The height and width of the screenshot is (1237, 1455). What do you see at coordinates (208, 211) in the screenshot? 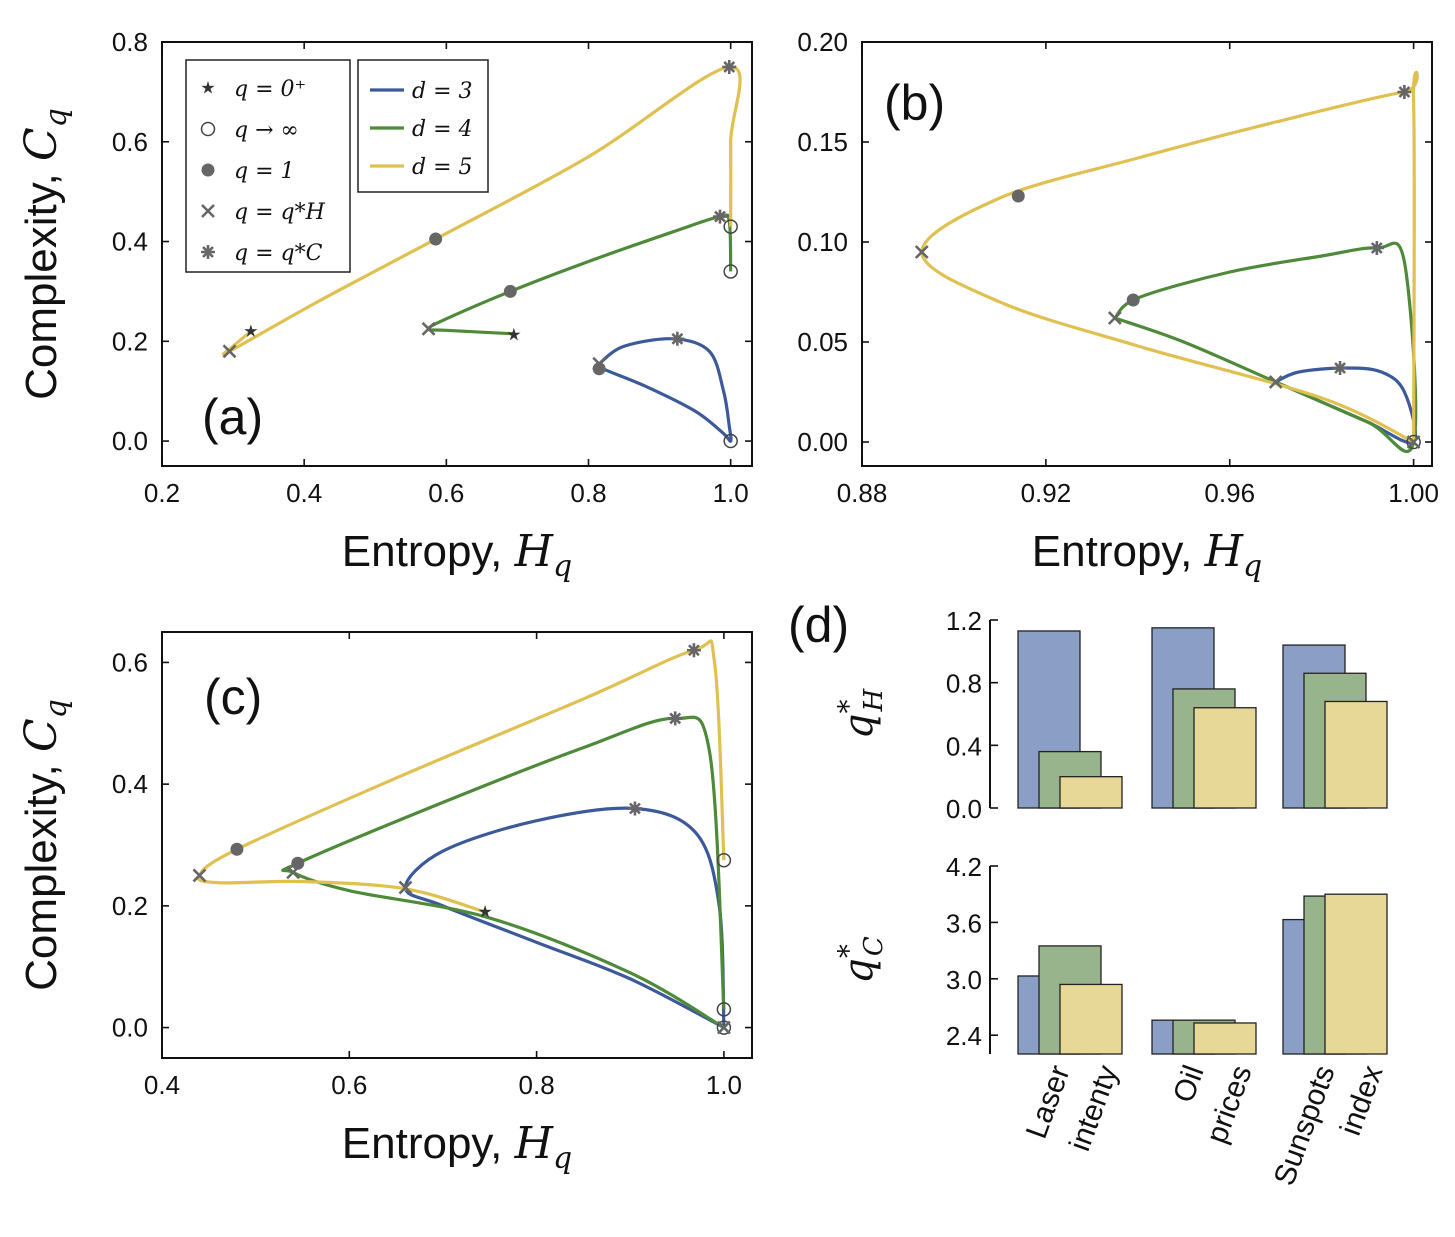
I see `legend-marker-x` at bounding box center [208, 211].